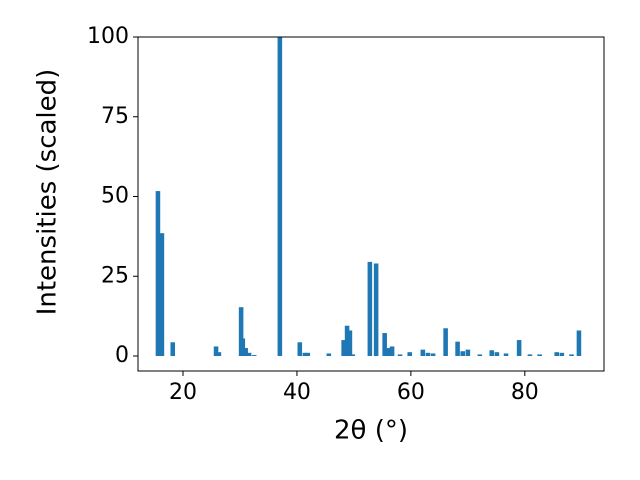 Image resolution: width=640 pixels, height=480 pixels. I want to click on x-tick-label: 60, so click(411, 392).